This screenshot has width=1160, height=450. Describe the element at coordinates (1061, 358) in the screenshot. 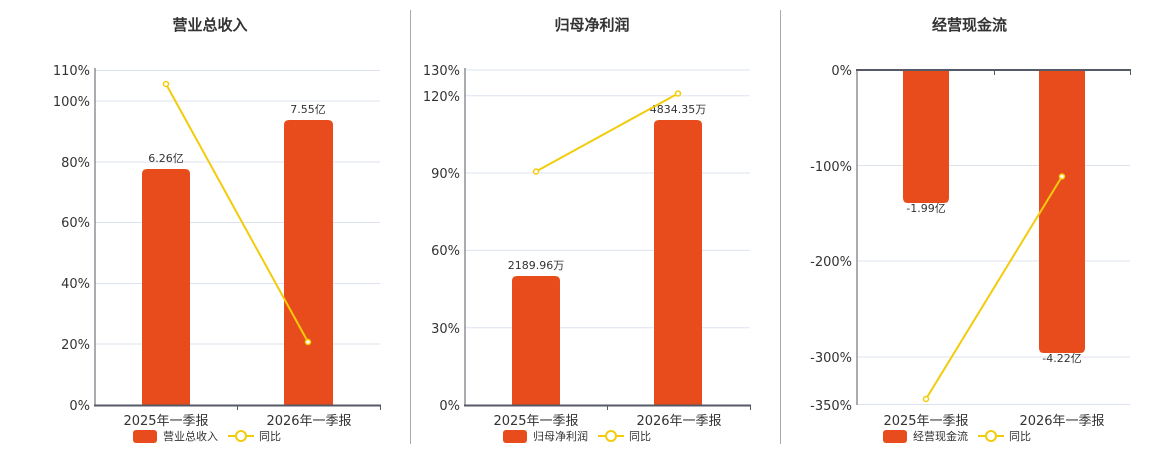

I see `bar-label: -4.22亿` at that location.